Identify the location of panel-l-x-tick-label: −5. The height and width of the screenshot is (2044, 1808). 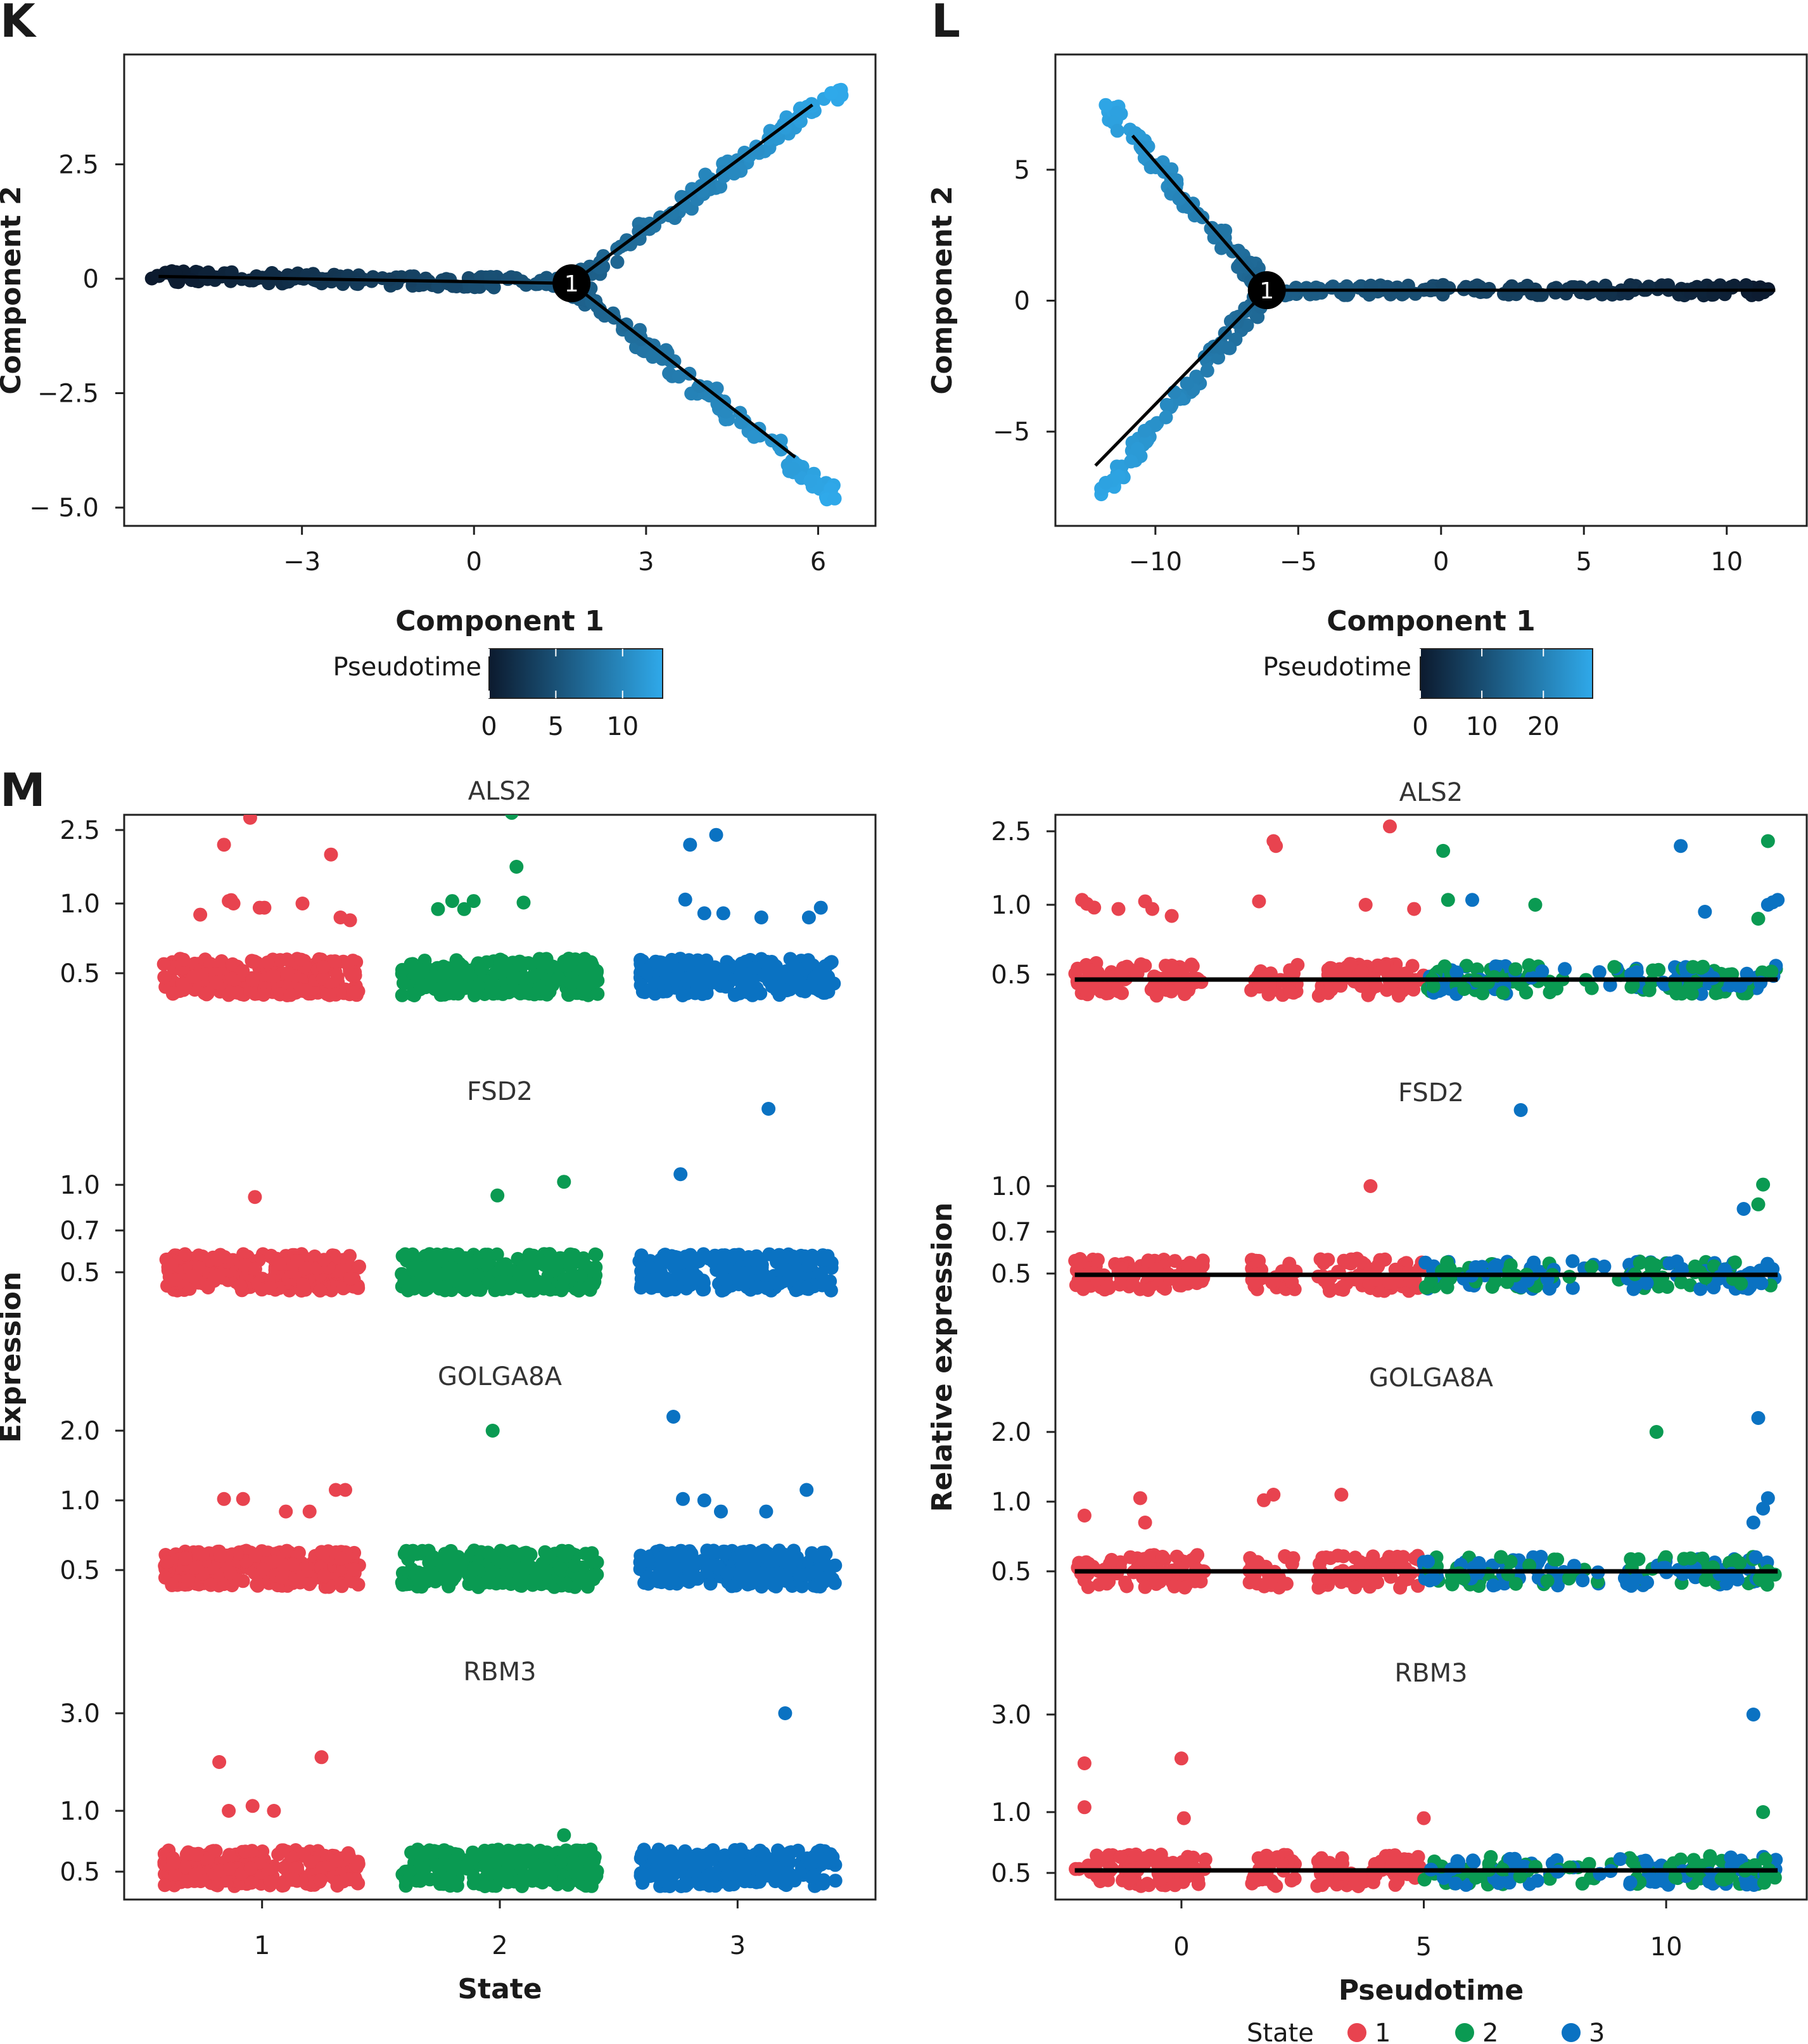
(1299, 562).